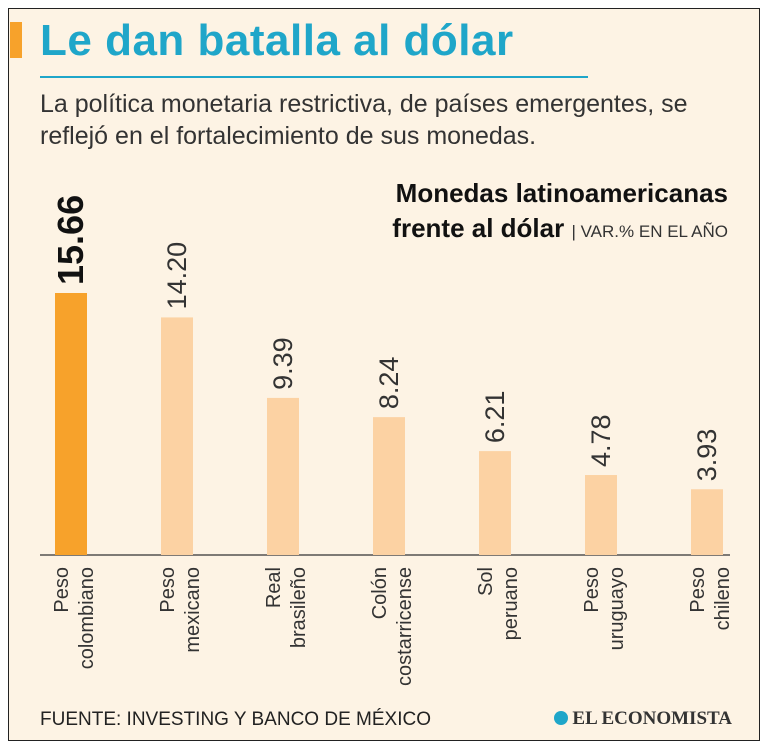 Image resolution: width=768 pixels, height=749 pixels. I want to click on category-label-2-line-0: Real, so click(274, 587).